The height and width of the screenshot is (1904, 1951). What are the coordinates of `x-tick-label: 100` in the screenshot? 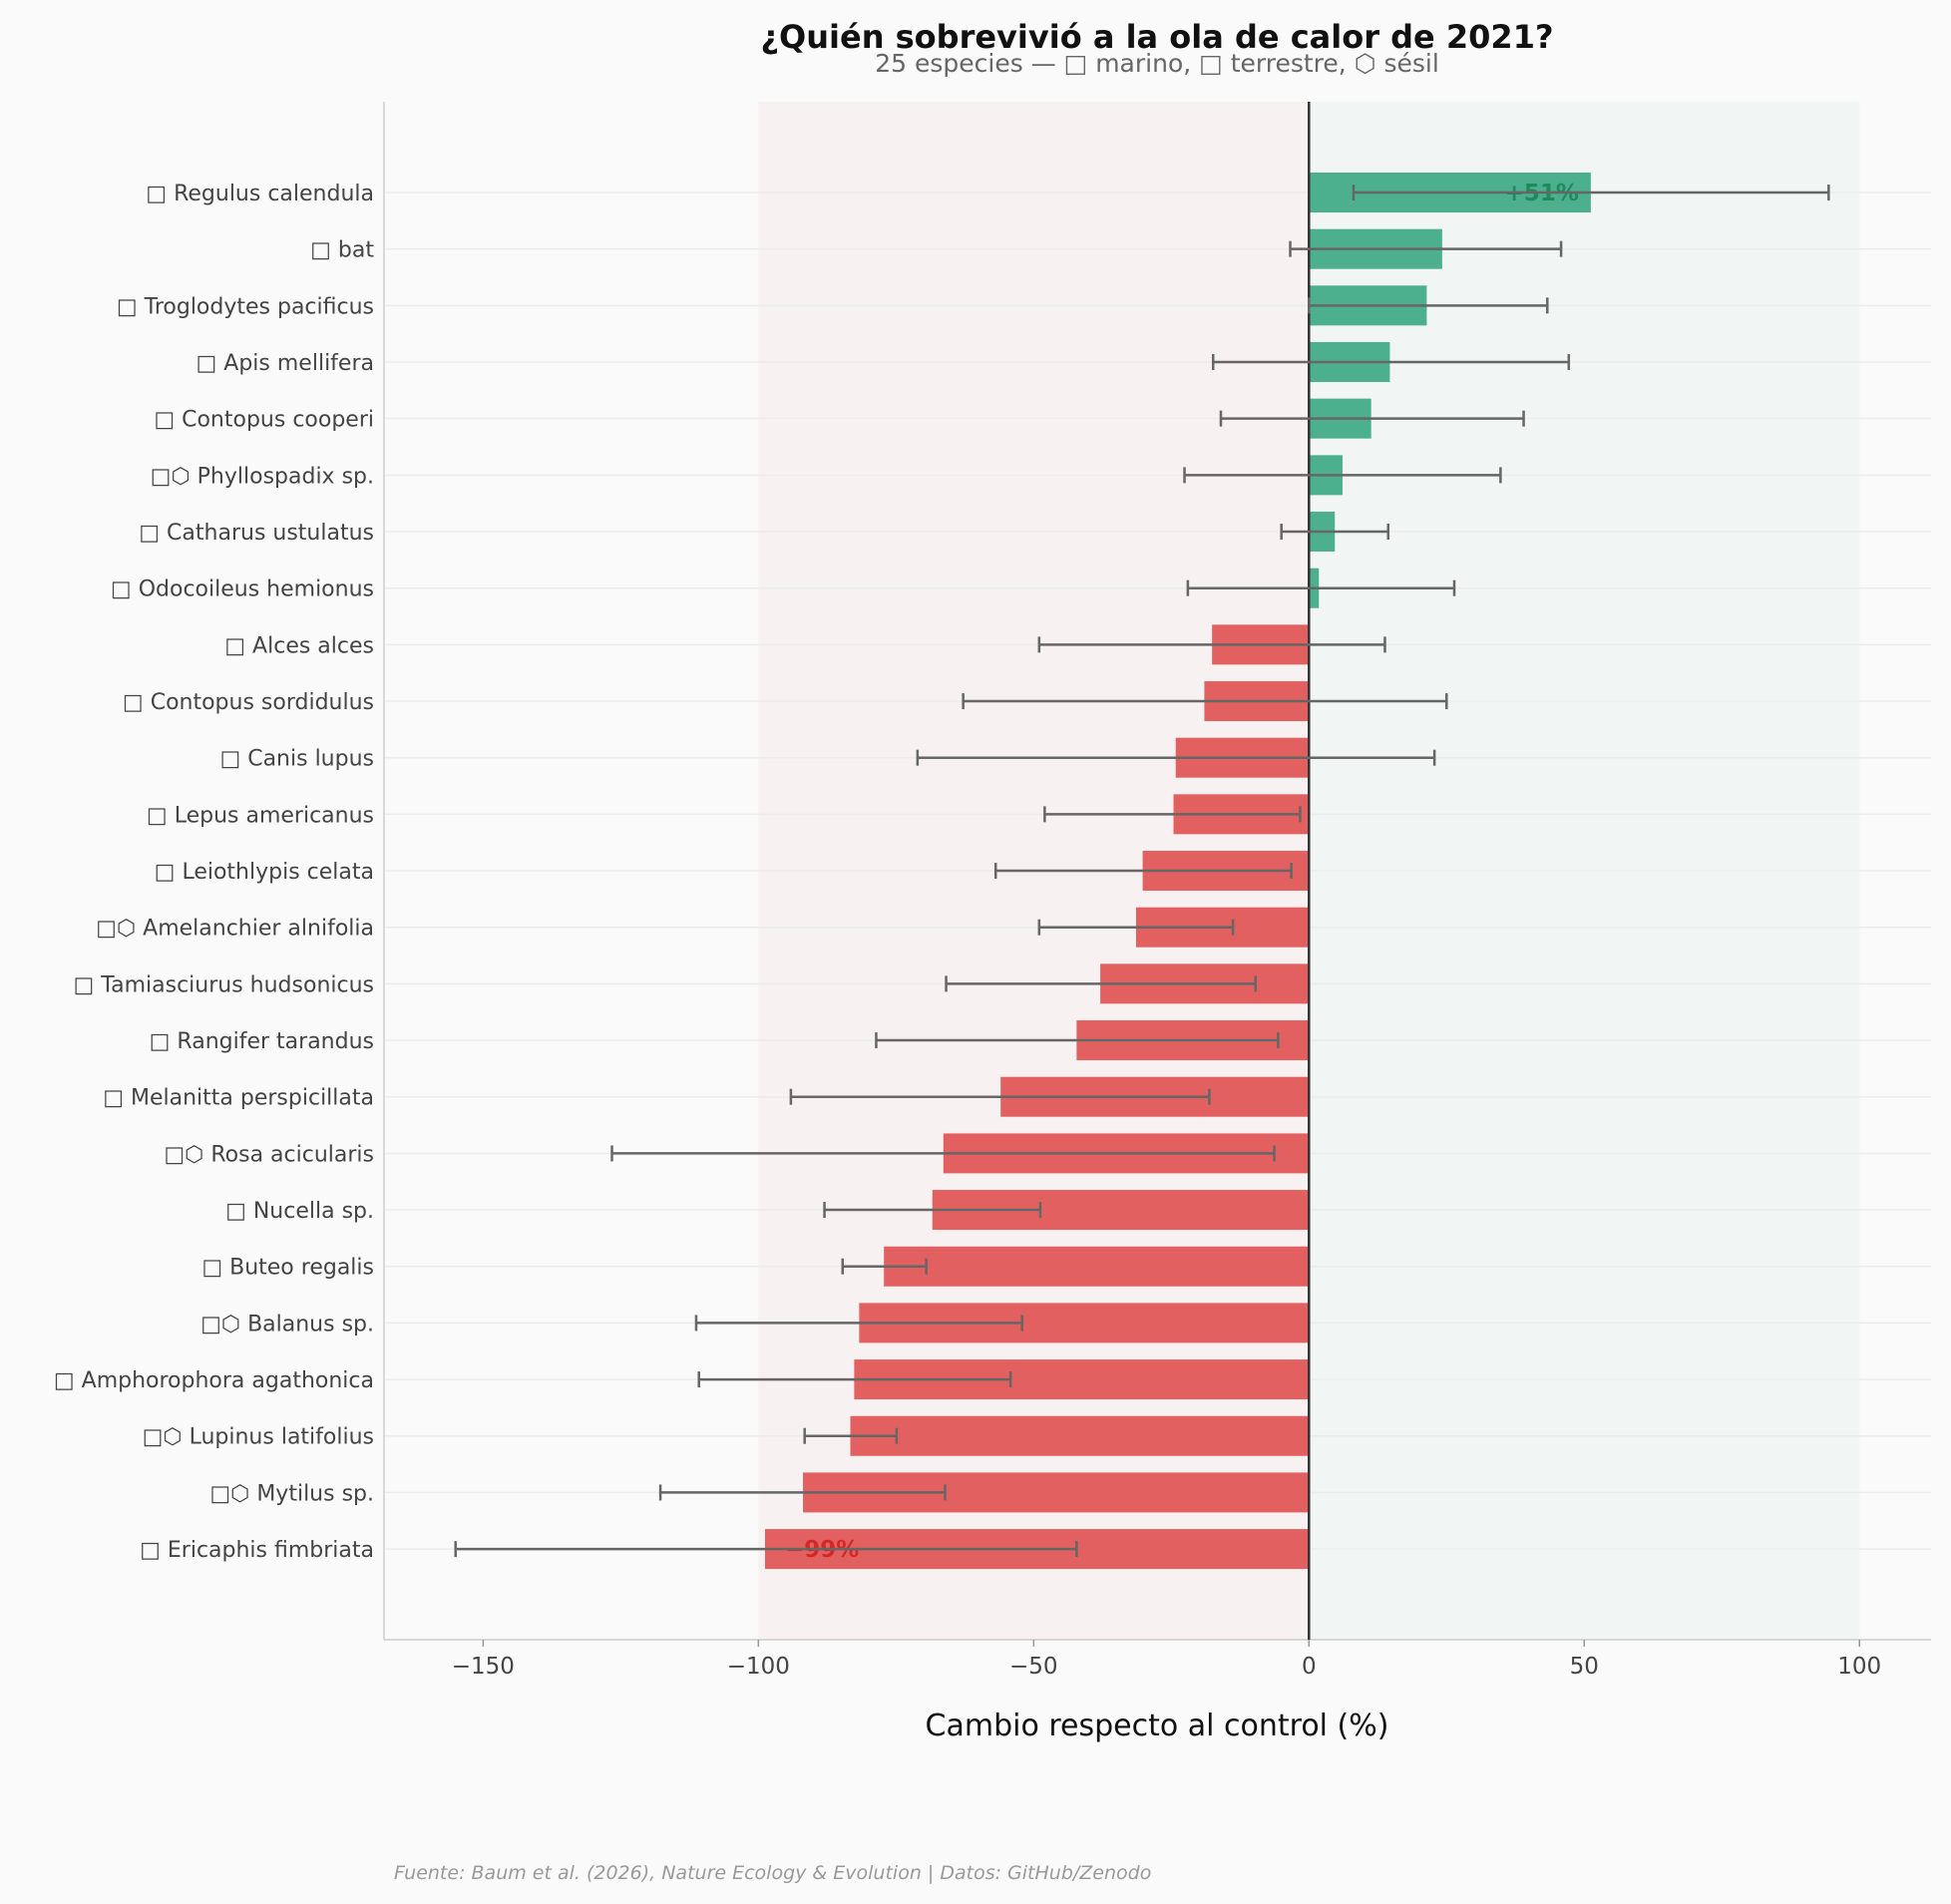 It's located at (1859, 1667).